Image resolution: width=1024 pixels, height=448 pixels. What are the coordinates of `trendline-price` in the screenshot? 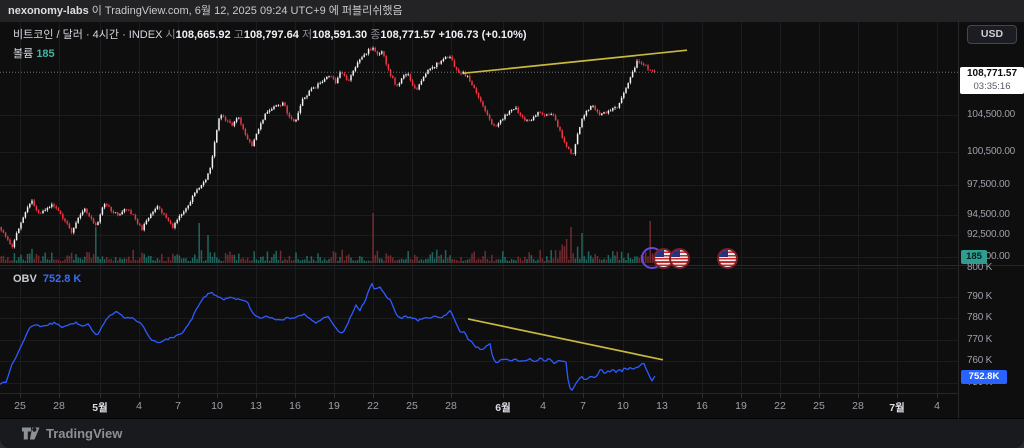 It's located at (575, 62).